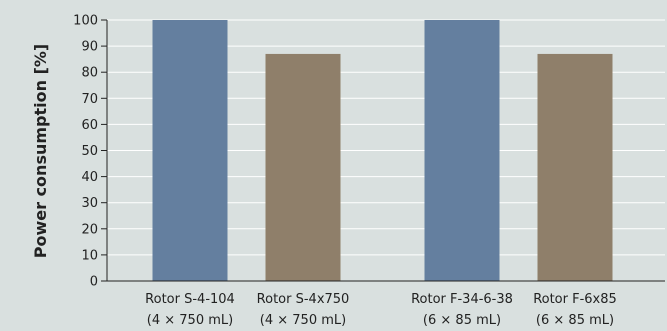  What do you see at coordinates (89, 229) in the screenshot?
I see `y-tick-label: 20` at bounding box center [89, 229].